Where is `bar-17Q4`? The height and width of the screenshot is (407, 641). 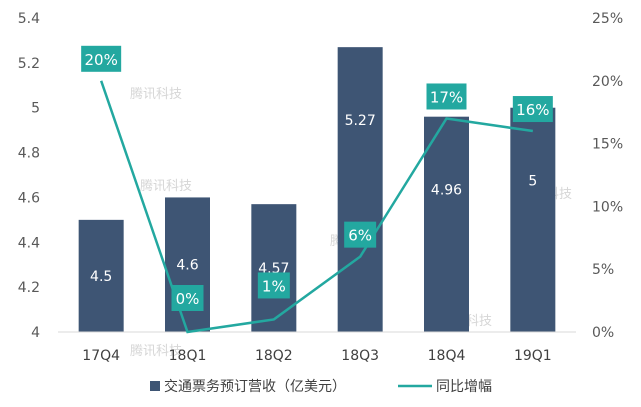 bar-17Q4 is located at coordinates (101, 275).